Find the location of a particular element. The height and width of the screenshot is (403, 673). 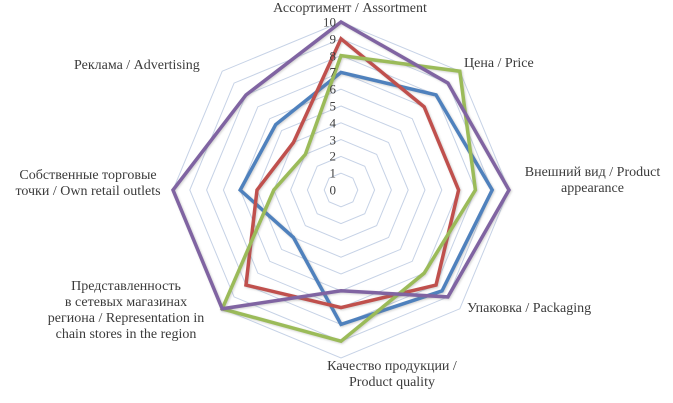

axis-label-advertising: Реклама / Advertising is located at coordinates (137, 65).